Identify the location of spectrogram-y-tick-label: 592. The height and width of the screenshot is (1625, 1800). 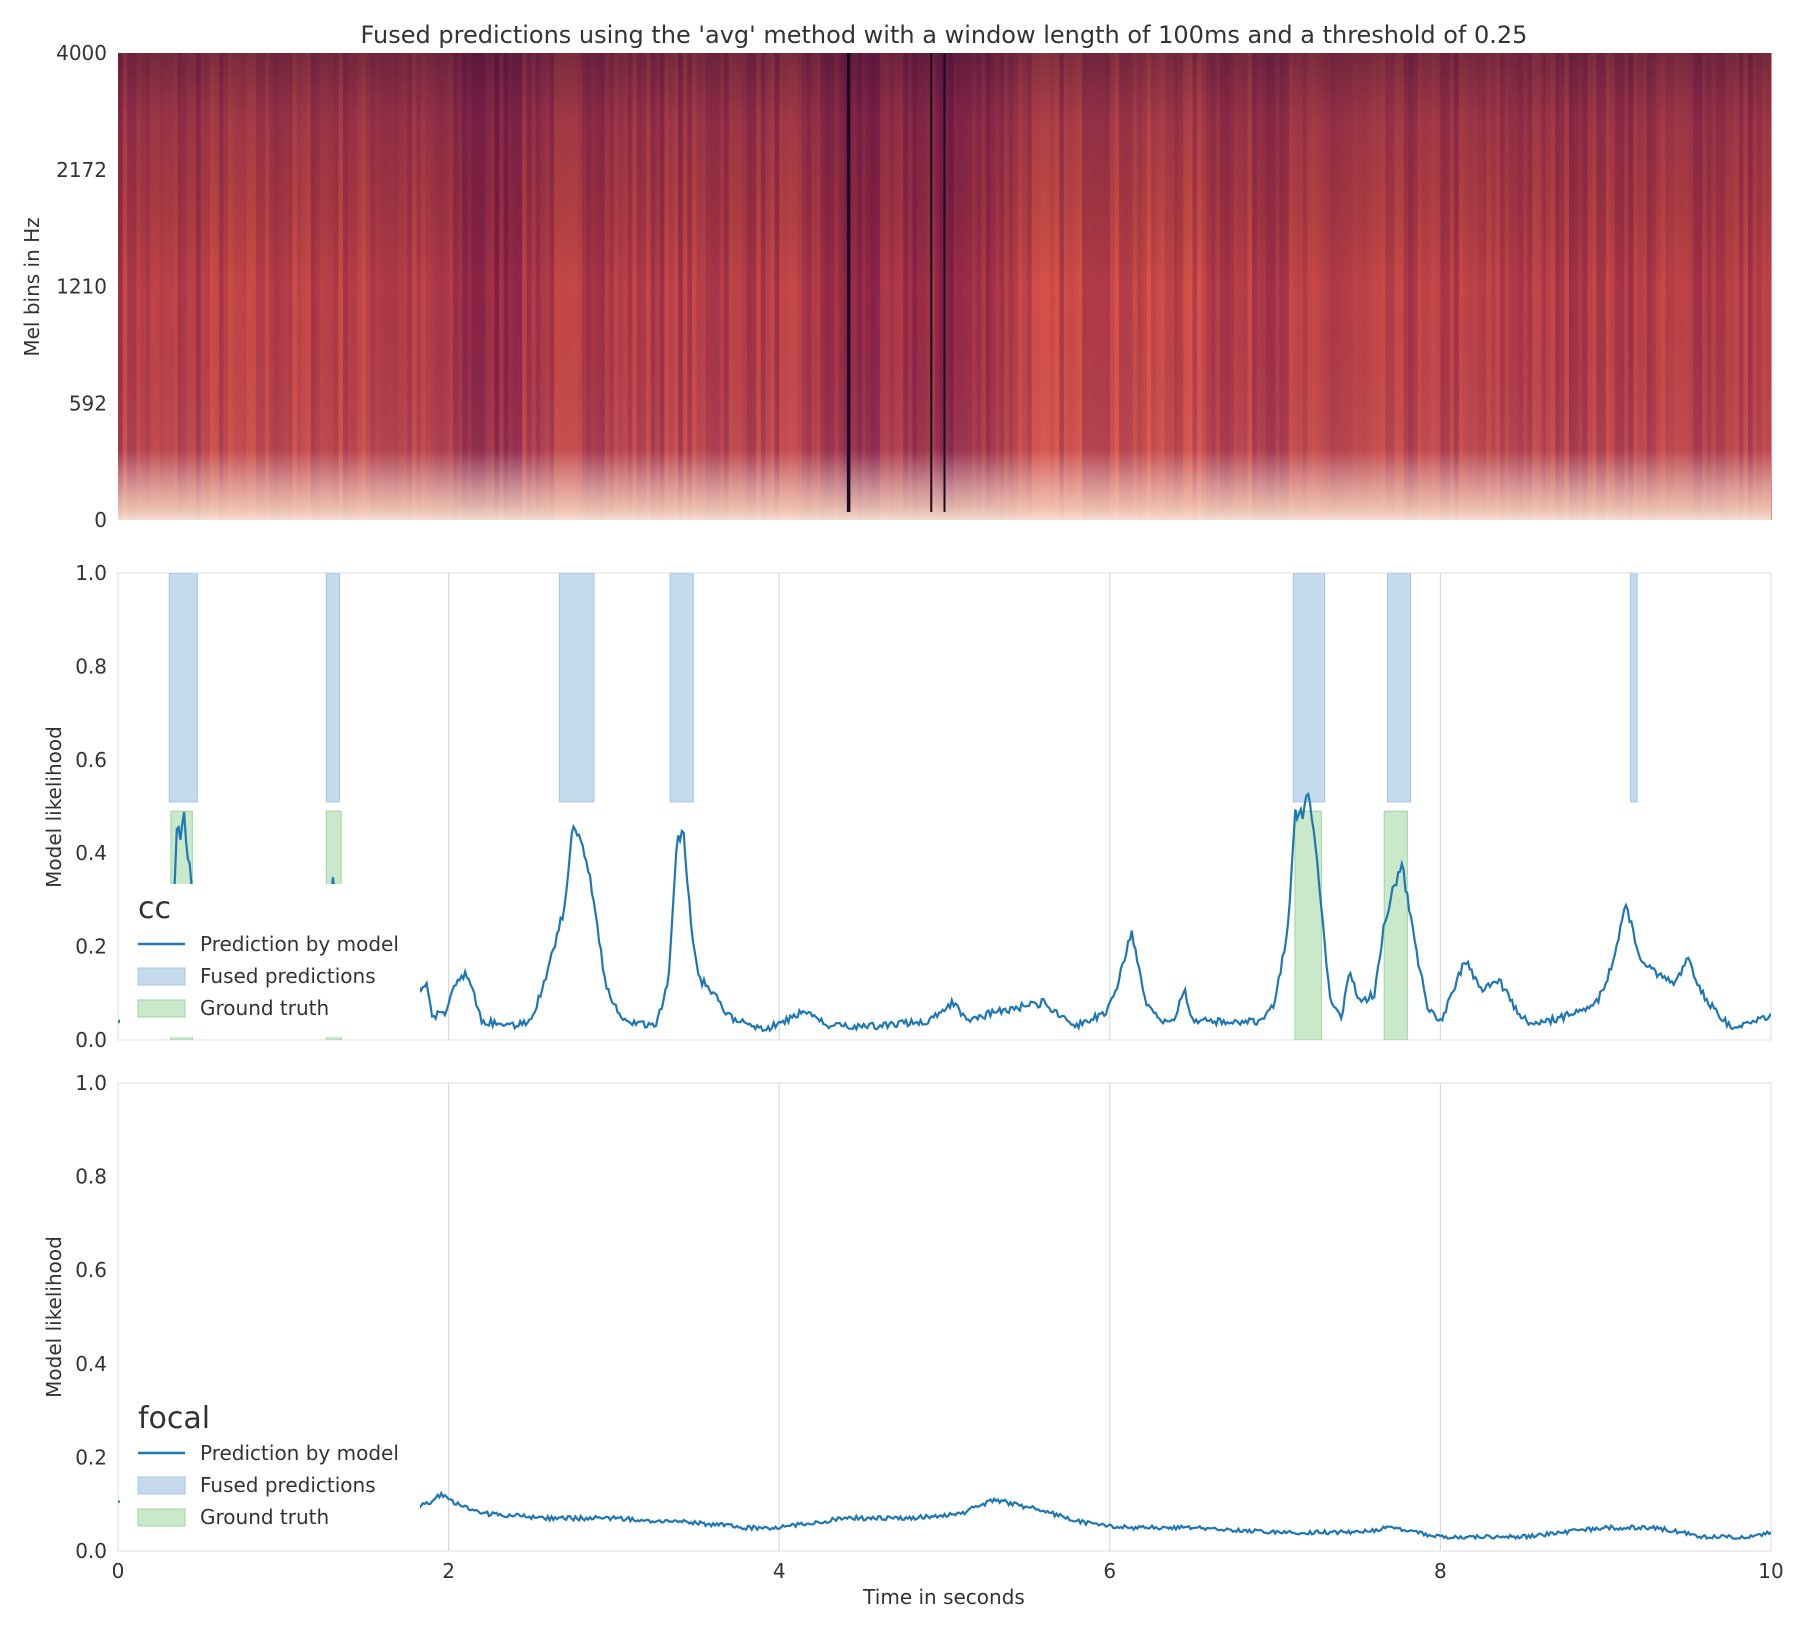
(88, 403).